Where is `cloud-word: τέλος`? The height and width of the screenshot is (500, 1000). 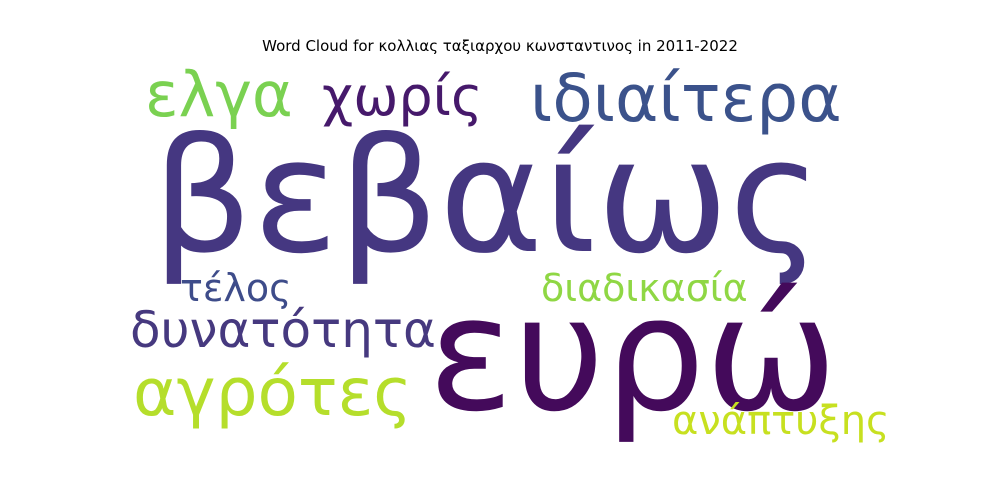 cloud-word: τέλος is located at coordinates (236, 288).